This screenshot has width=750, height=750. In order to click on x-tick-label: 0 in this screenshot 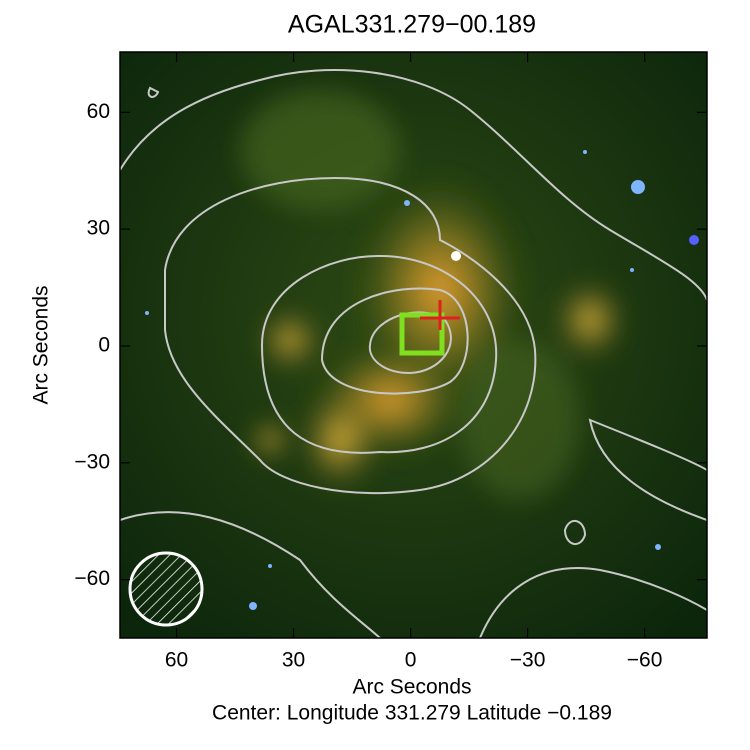, I will do `click(411, 660)`.